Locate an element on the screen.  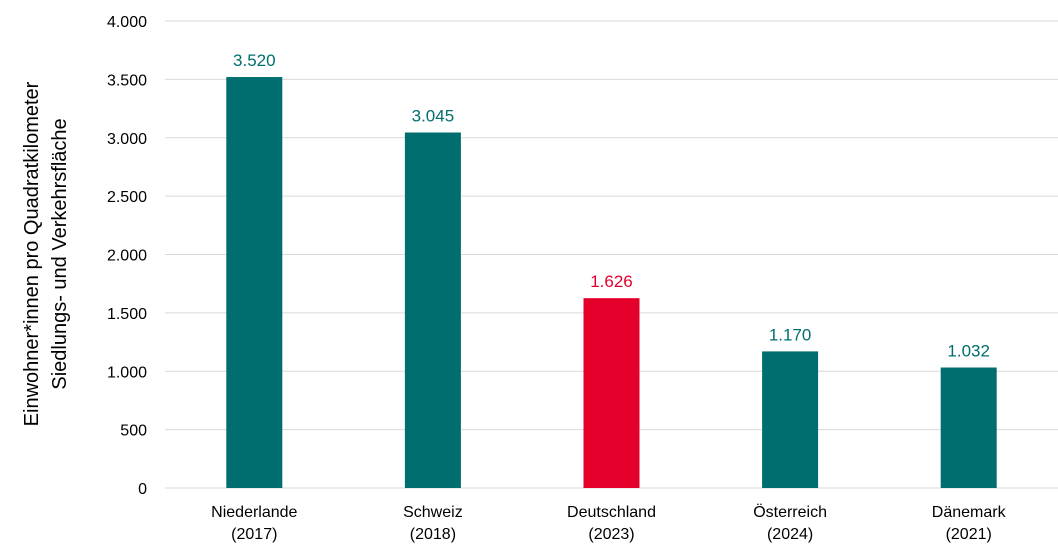
data-label: 3.045 is located at coordinates (433, 115).